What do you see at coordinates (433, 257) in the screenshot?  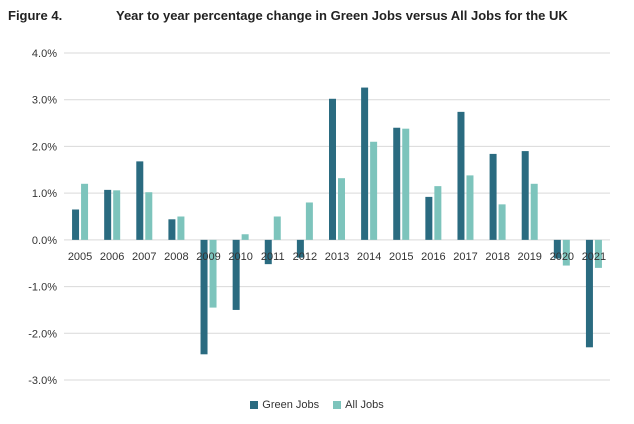 I see `x-tick-label: 2016` at bounding box center [433, 257].